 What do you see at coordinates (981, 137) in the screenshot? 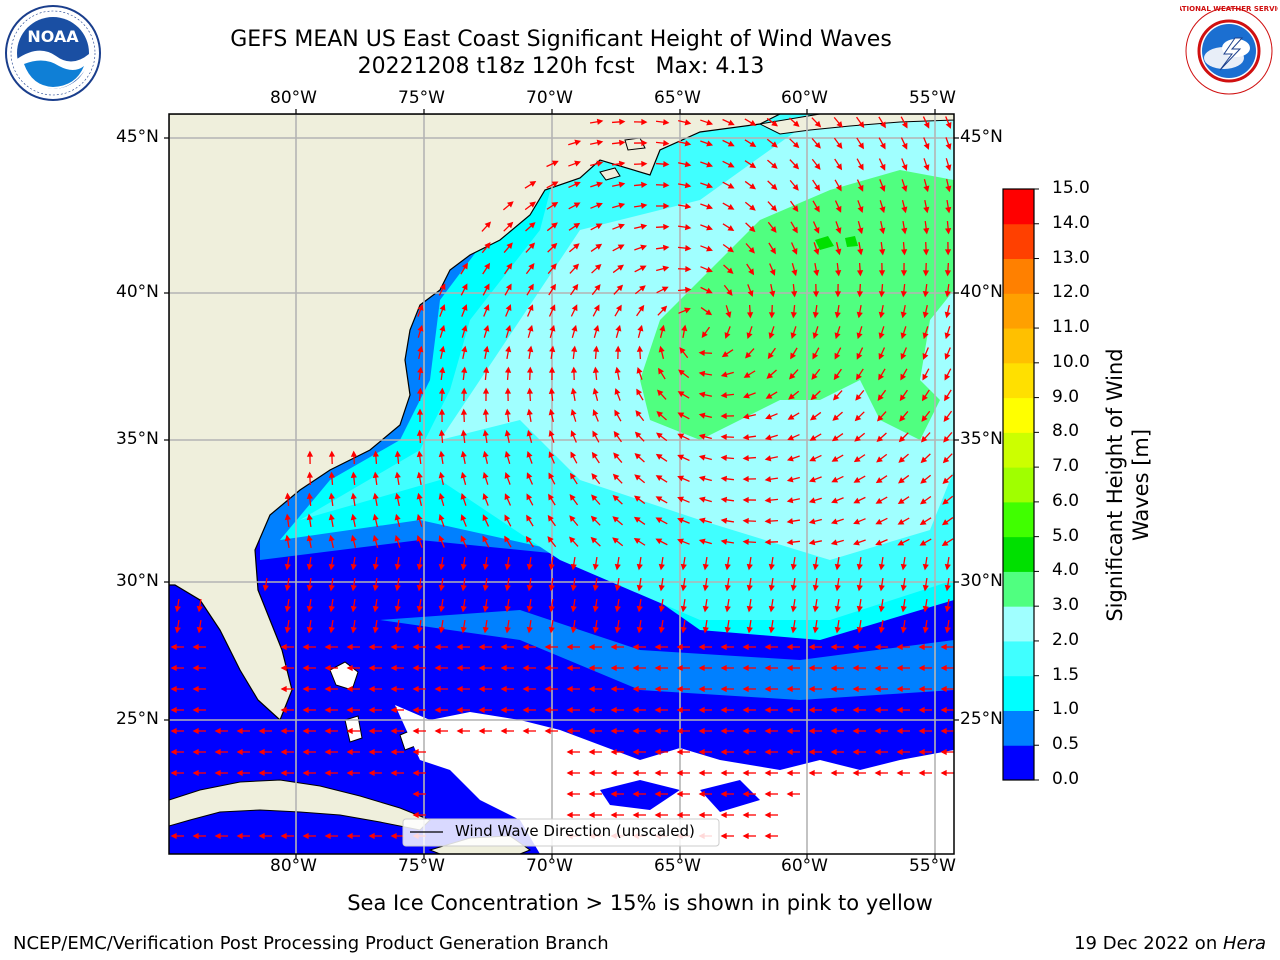
I see `lat-label-right: 45°N` at bounding box center [981, 137].